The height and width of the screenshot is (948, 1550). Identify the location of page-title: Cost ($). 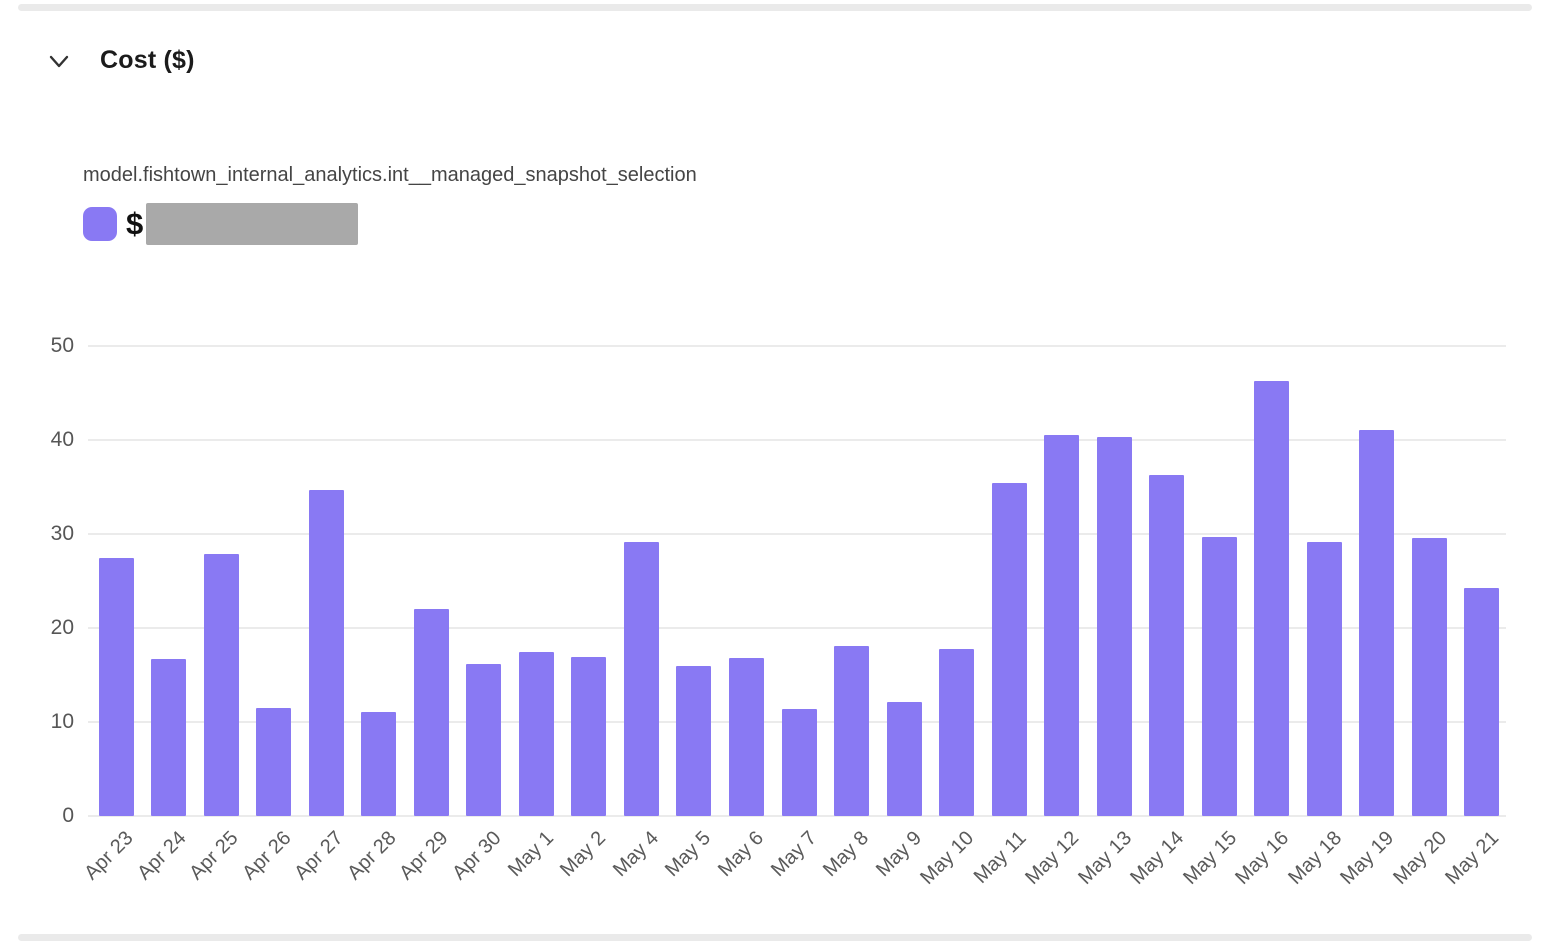
(147, 60).